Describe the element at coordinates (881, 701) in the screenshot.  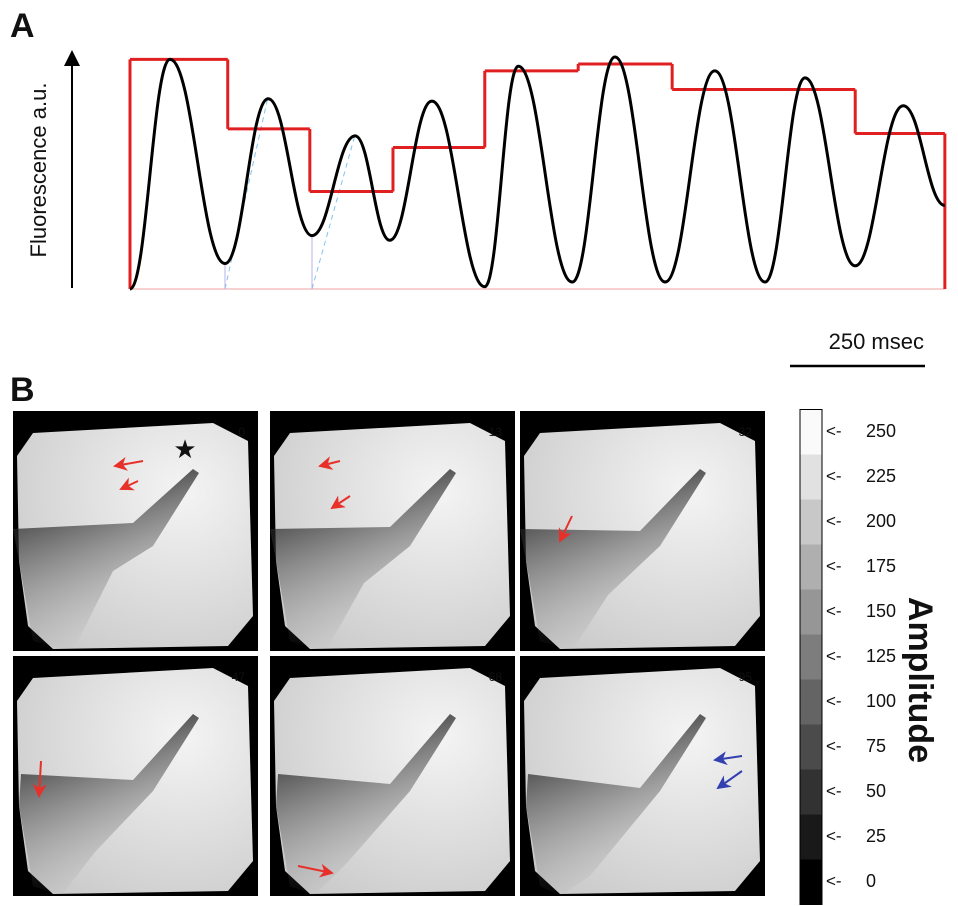
I see `colorbar-tick-label: 100` at that location.